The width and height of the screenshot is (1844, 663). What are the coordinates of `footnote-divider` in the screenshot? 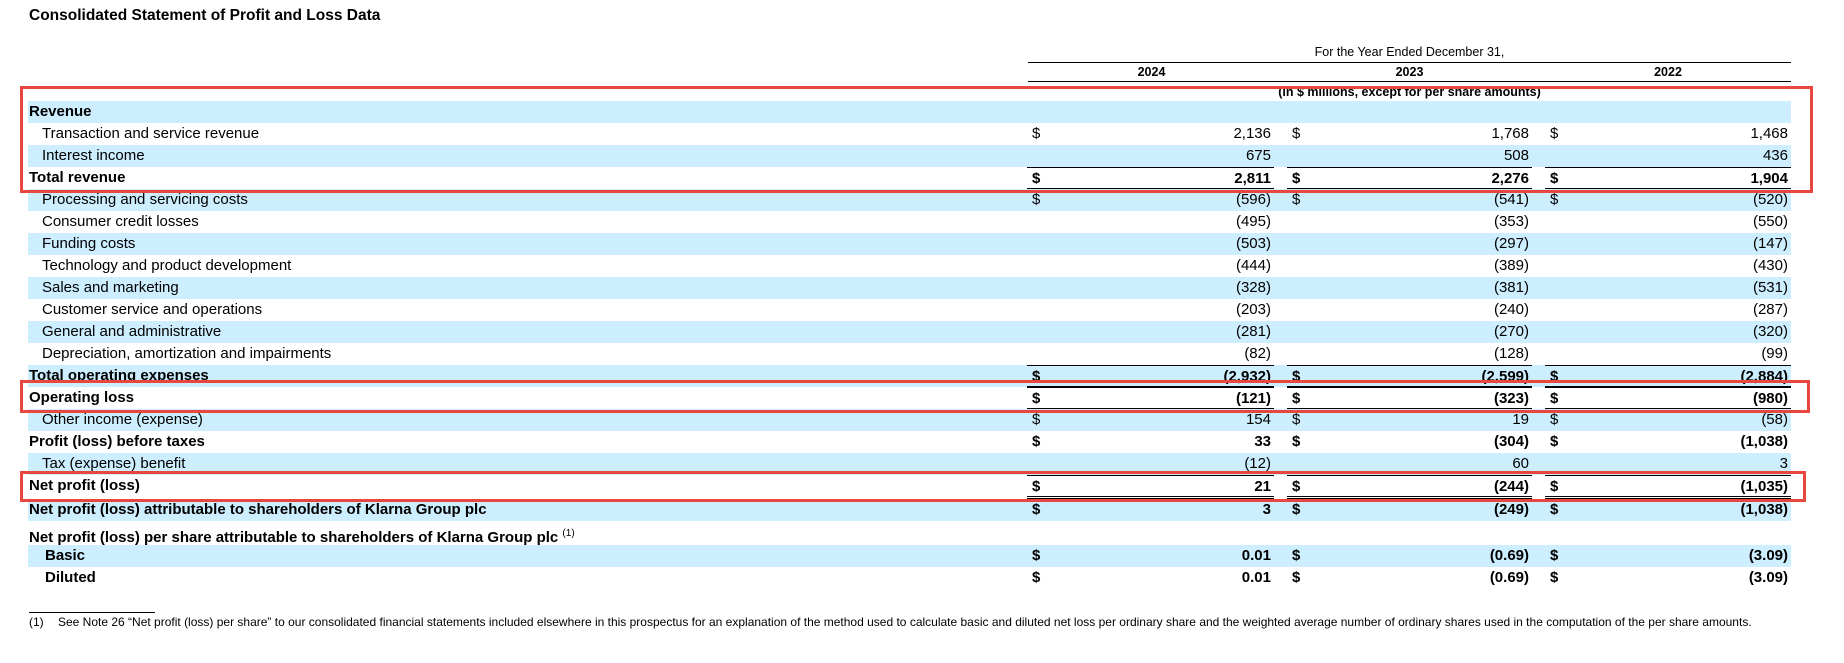 It's located at (92, 612).